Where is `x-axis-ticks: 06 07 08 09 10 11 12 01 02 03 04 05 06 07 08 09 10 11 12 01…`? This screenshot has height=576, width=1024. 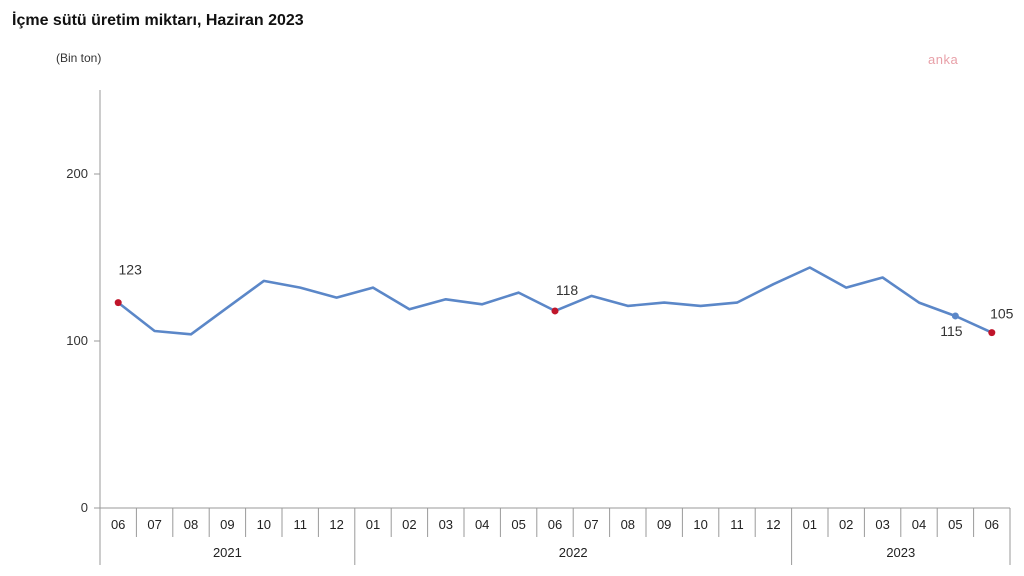
x-axis-ticks: 06 07 08 09 10 11 12 01 02 03 04 05 06 07 08 09 10 11 12 01… is located at coordinates (555, 522).